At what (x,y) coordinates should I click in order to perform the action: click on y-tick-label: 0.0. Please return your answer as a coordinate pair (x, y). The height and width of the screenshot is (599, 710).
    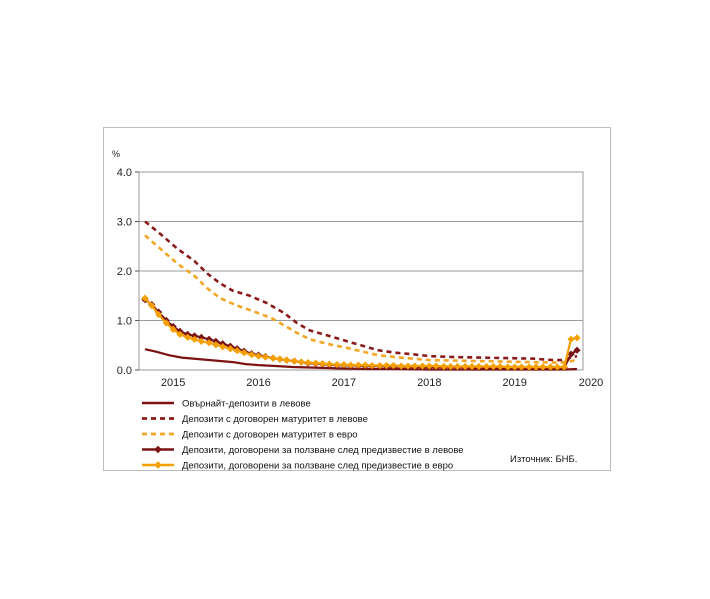
    Looking at the image, I should click on (124, 371).